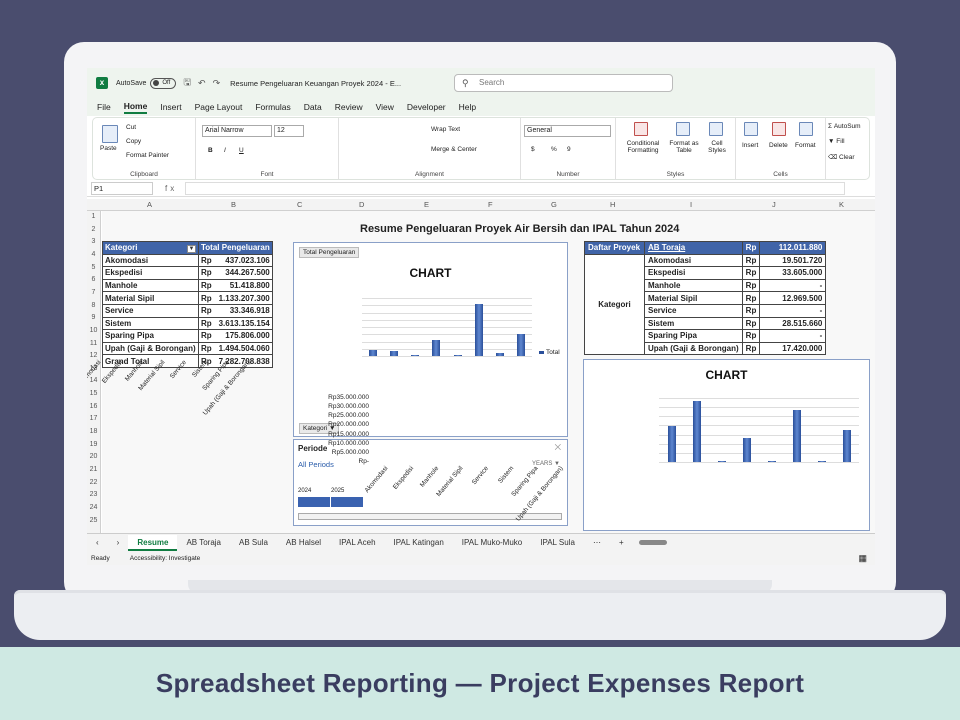 The height and width of the screenshot is (720, 960). Describe the element at coordinates (93, 292) in the screenshot. I see `row-header: 7` at that location.